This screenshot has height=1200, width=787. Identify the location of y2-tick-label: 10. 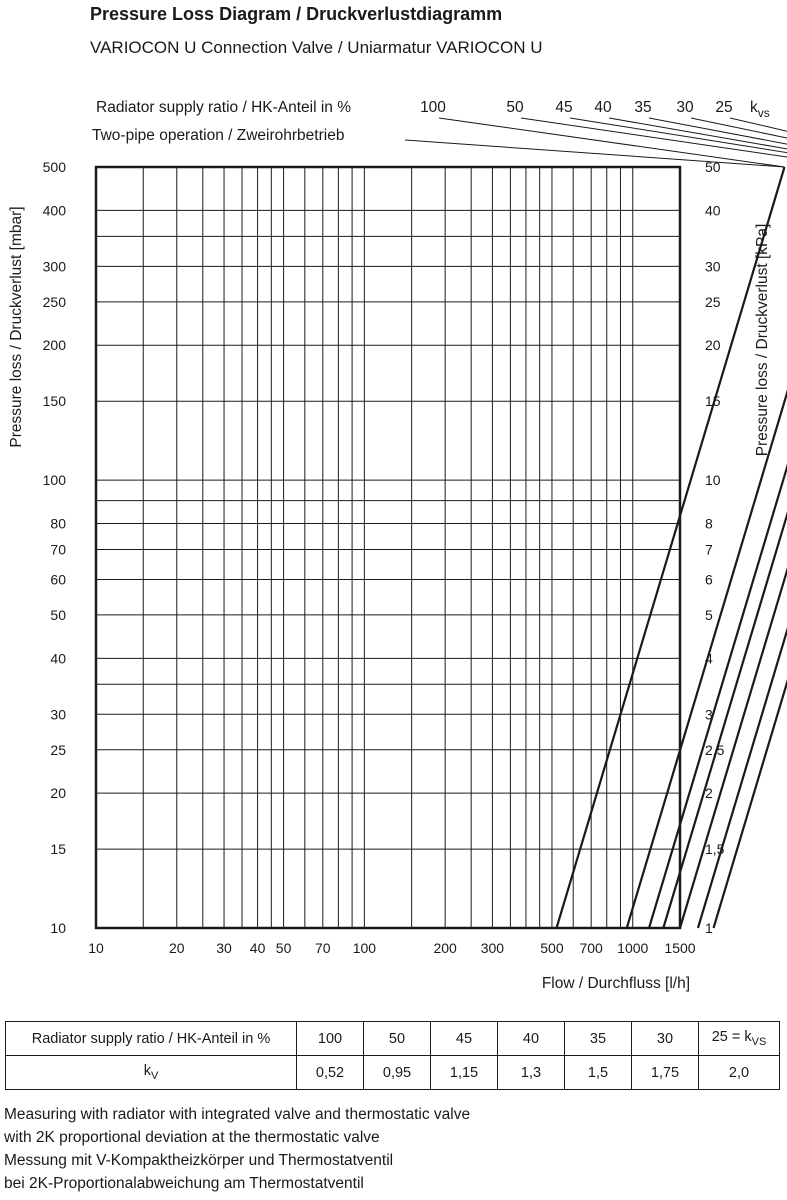
(713, 480).